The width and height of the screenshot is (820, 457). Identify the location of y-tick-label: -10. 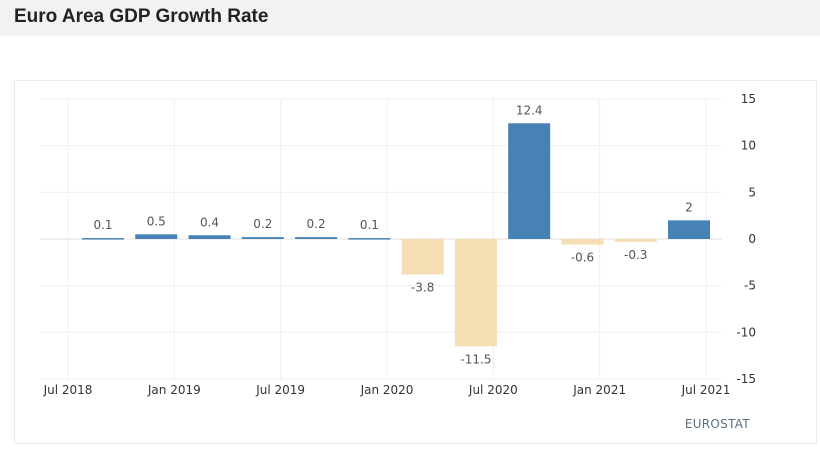
(746, 332).